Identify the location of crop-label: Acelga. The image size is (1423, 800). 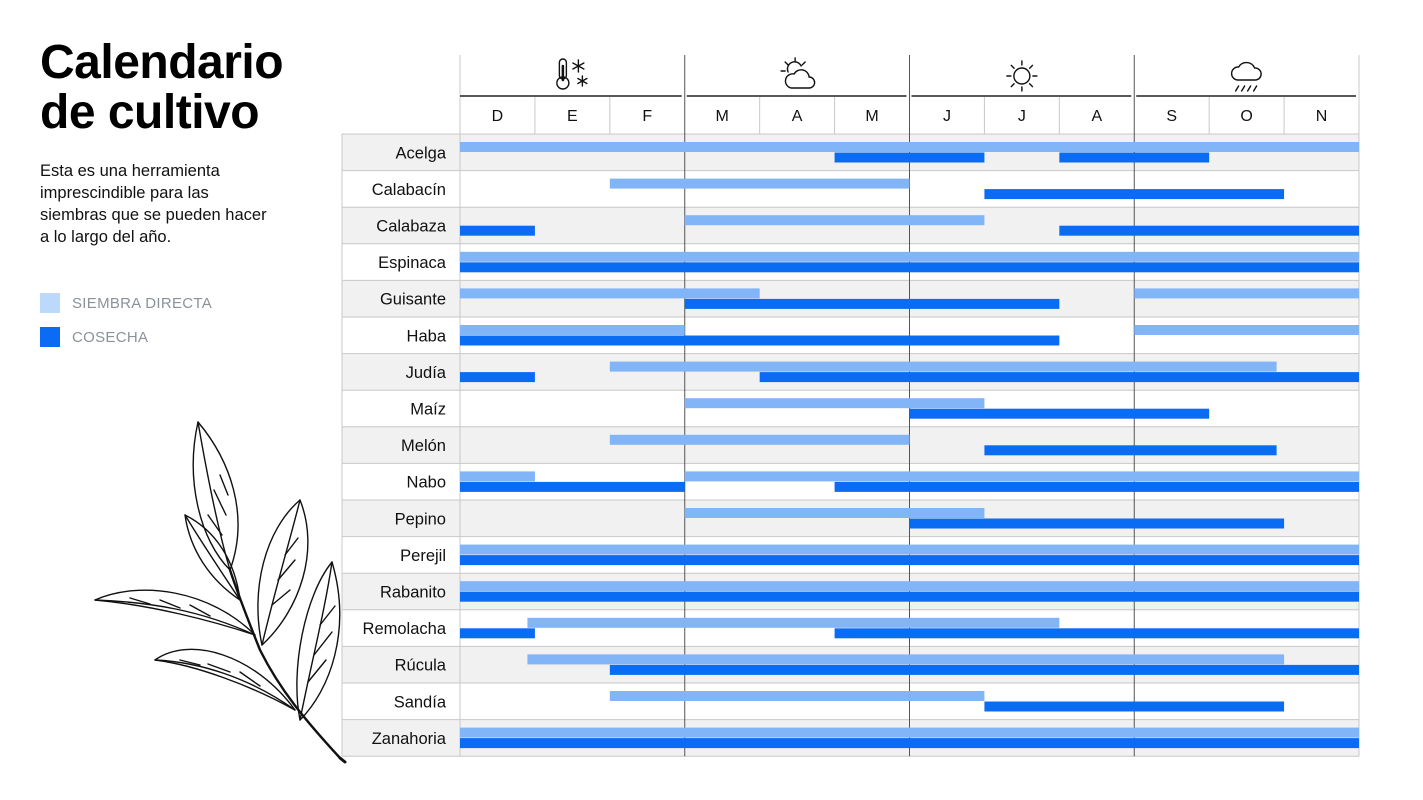
(421, 153).